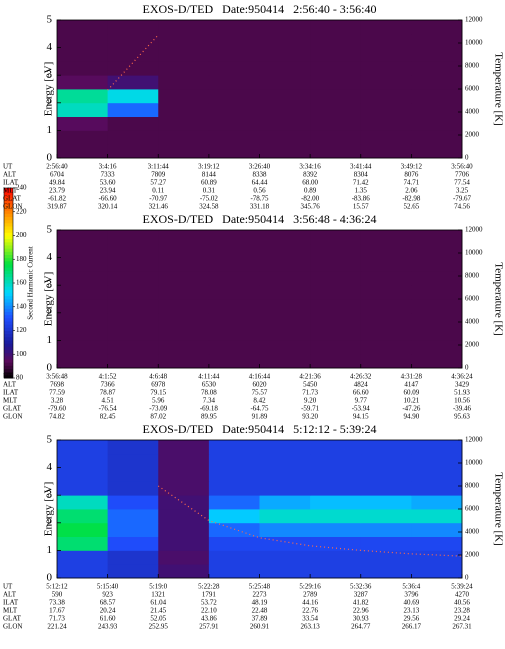  I want to click on orbit-value: 5:32:36, so click(361, 587).